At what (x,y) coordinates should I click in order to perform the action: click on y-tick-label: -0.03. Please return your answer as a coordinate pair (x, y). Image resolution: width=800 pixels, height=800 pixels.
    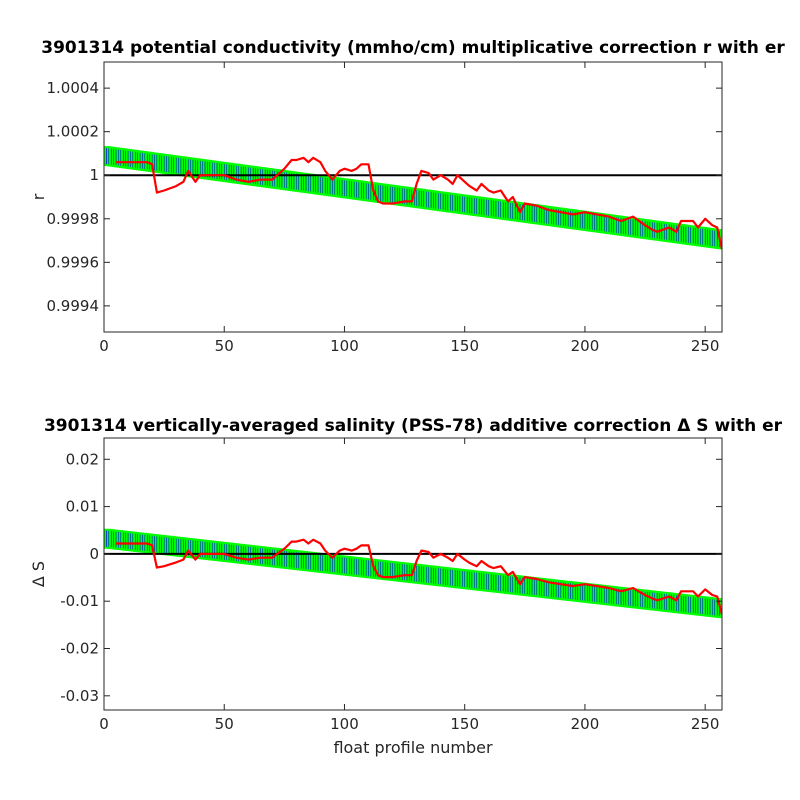
    Looking at the image, I should click on (79, 696).